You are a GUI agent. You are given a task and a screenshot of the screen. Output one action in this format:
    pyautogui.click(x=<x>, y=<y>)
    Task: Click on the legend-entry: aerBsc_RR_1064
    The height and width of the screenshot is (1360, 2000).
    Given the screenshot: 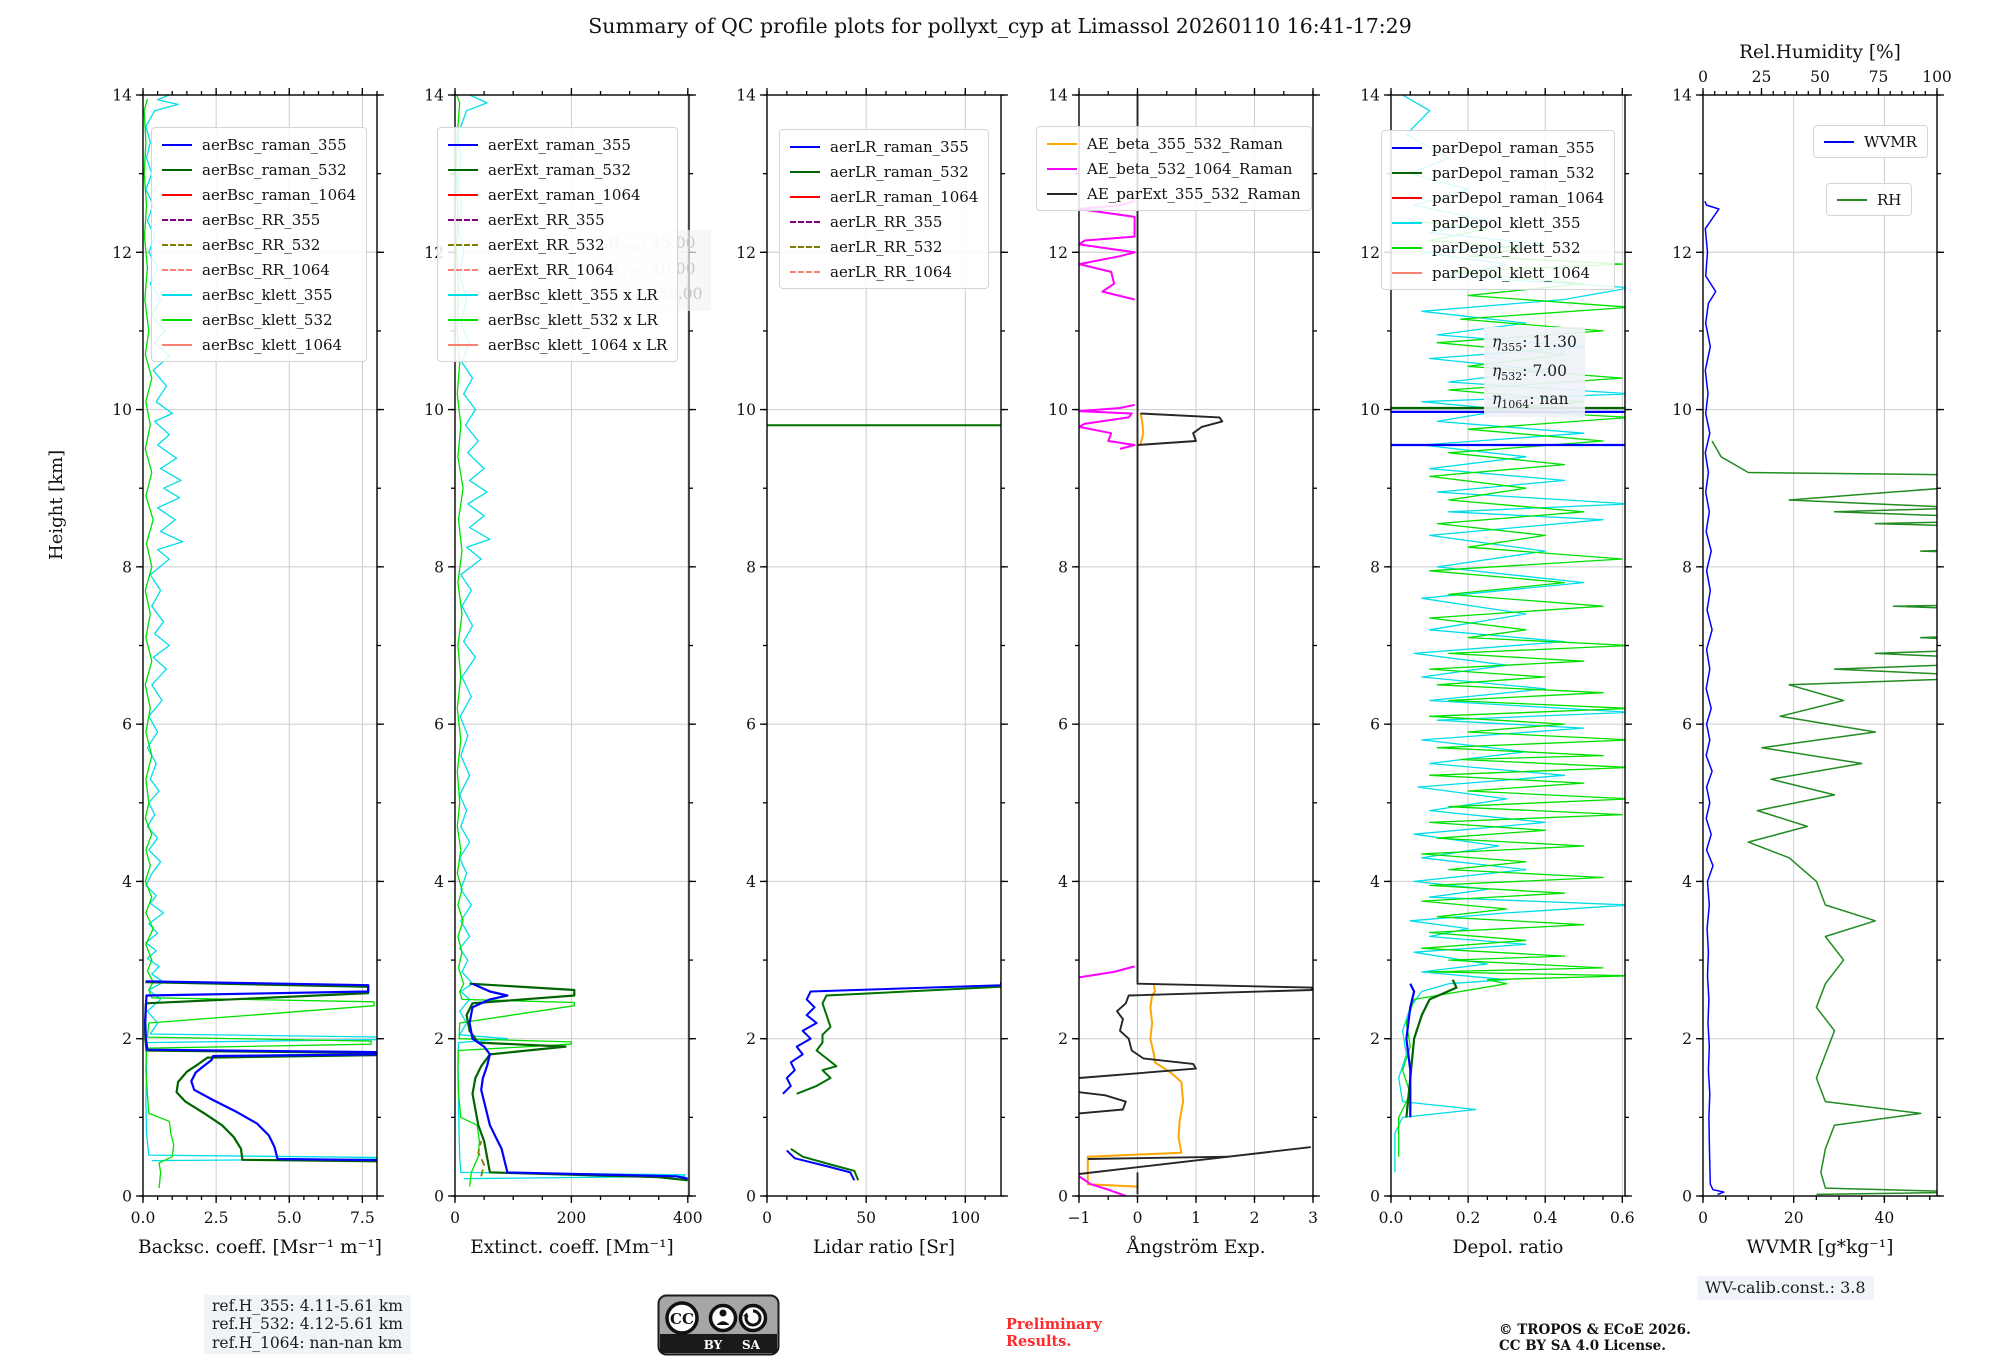 What is the action you would take?
    pyautogui.click(x=259, y=269)
    